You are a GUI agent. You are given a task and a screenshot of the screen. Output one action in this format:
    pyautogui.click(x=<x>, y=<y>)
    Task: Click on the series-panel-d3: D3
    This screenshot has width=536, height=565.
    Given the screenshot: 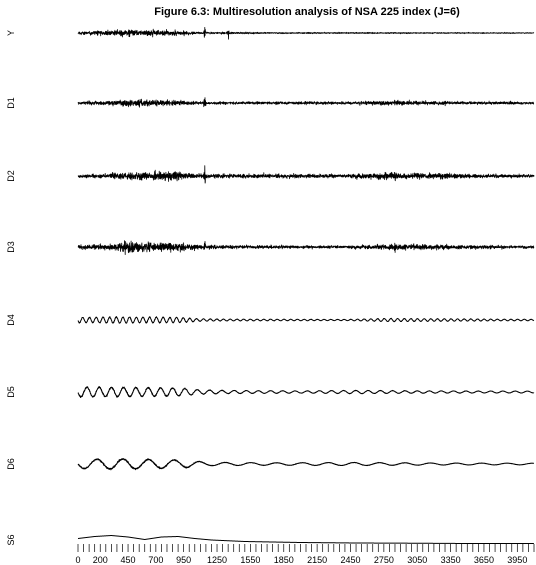 What is the action you would take?
    pyautogui.click(x=270, y=247)
    